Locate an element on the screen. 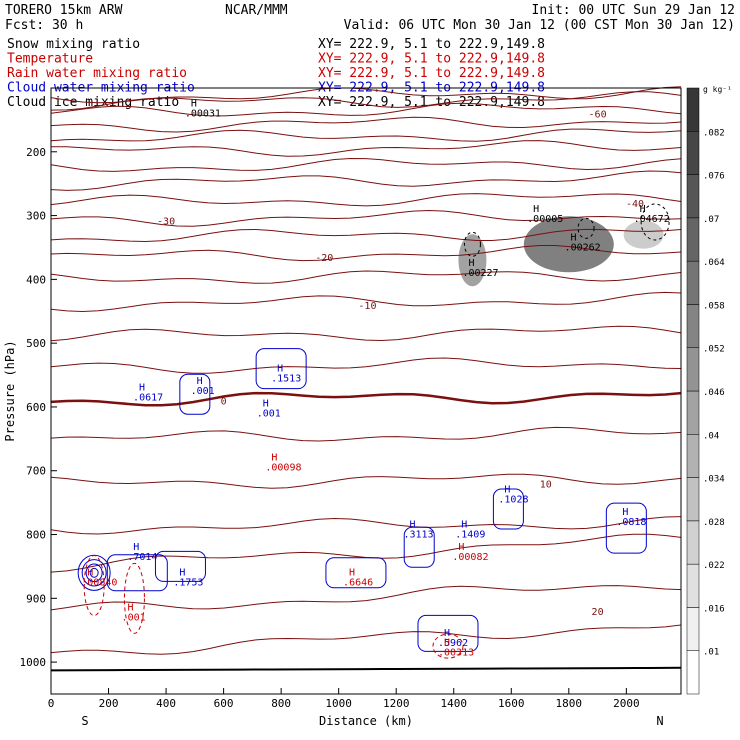  colorbar-tick-label: .046 is located at coordinates (714, 393).